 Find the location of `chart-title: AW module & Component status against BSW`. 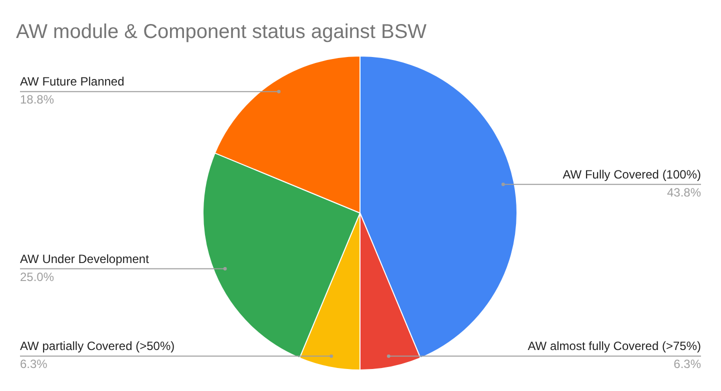

chart-title: AW module & Component status against BSW is located at coordinates (221, 32).